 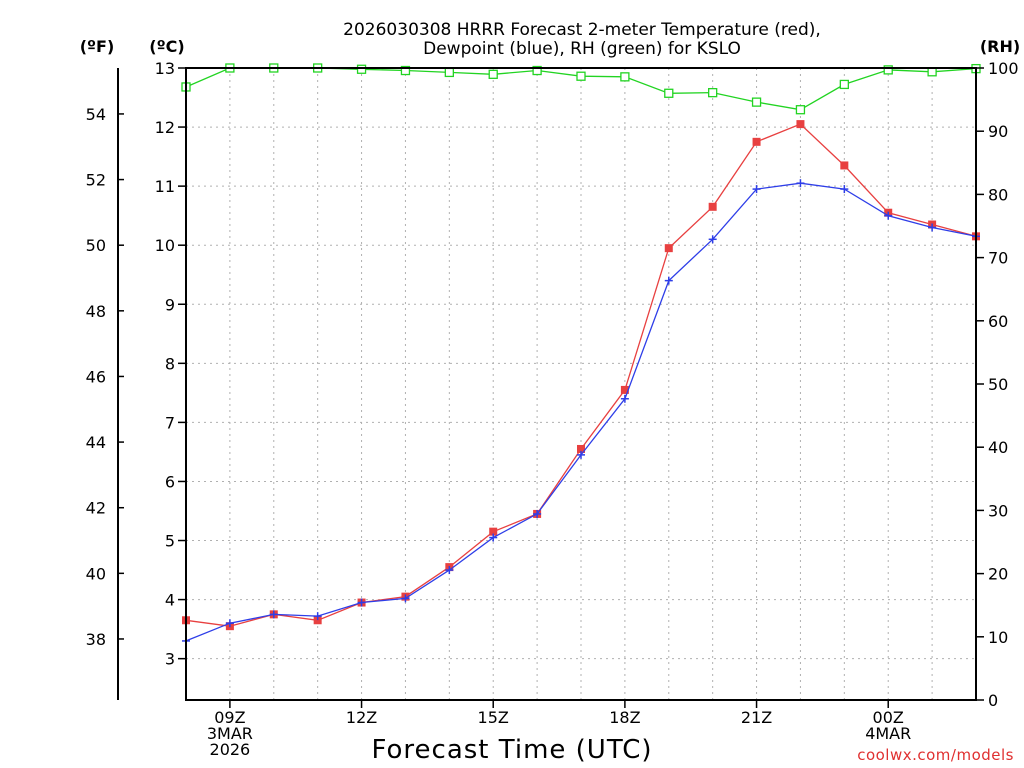 What do you see at coordinates (888, 717) in the screenshot?
I see `x-tick-label: 00Z` at bounding box center [888, 717].